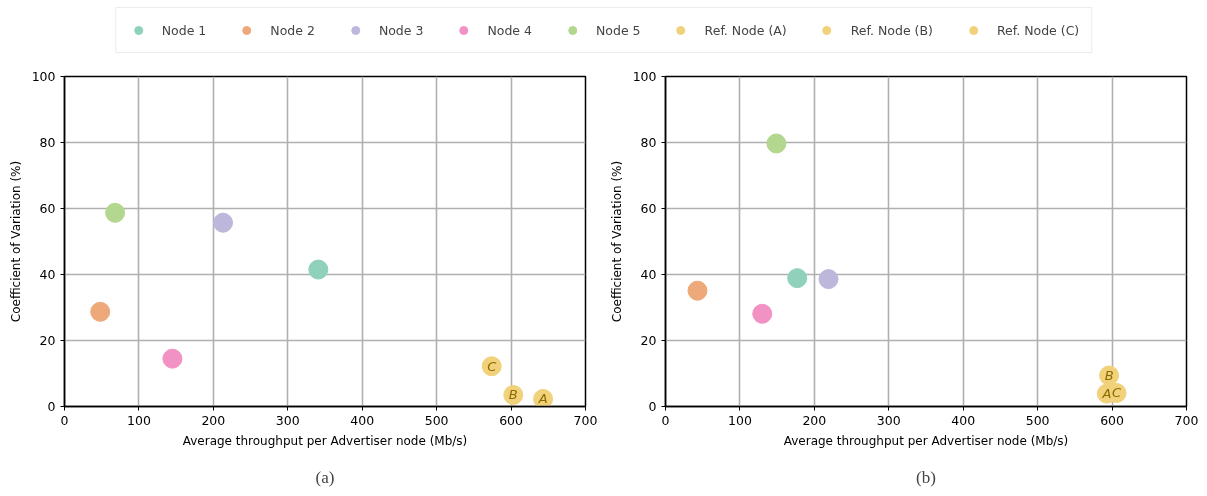  What do you see at coordinates (1038, 30) in the screenshot?
I see `legend-label: Ref. Node (C)` at bounding box center [1038, 30].